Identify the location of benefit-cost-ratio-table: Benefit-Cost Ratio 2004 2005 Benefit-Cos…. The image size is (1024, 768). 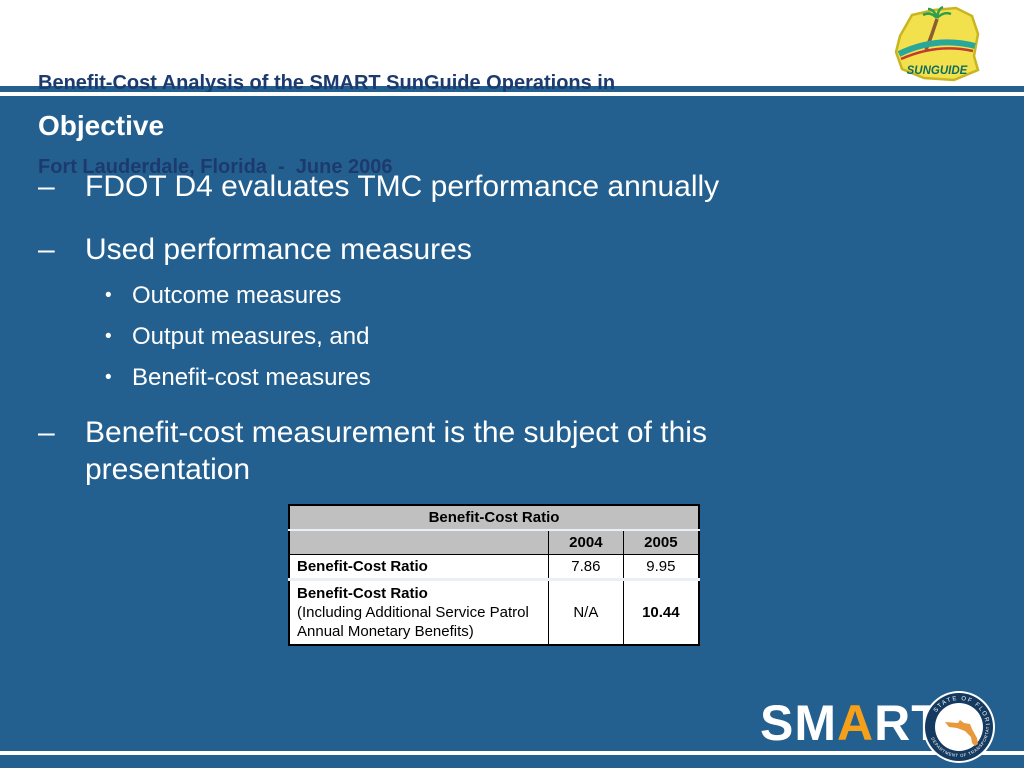
(494, 575).